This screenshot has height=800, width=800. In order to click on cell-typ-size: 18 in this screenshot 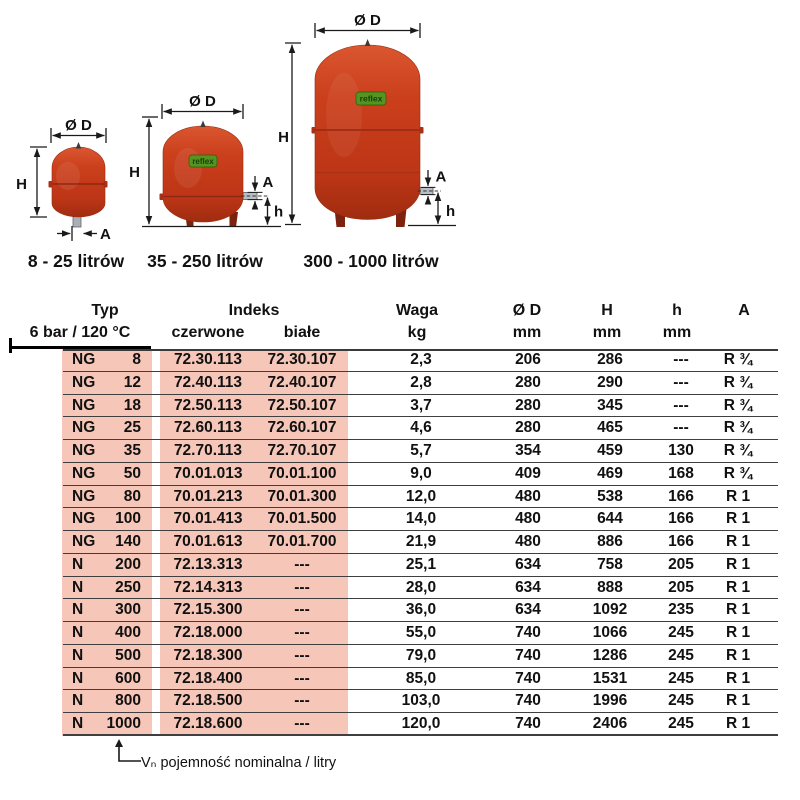, I will do `click(132, 405)`.